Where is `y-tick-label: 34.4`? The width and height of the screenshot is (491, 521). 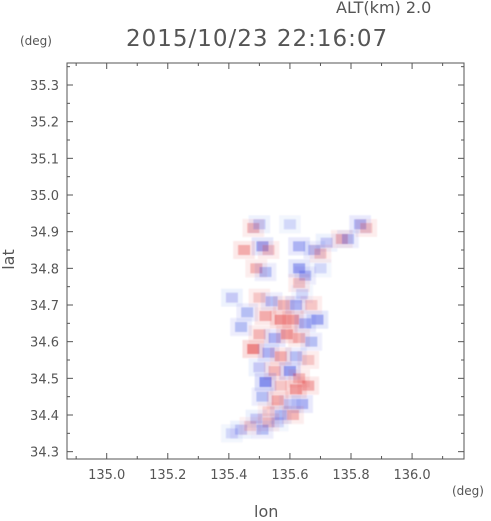 y-tick-label: 34.4 is located at coordinates (44, 416).